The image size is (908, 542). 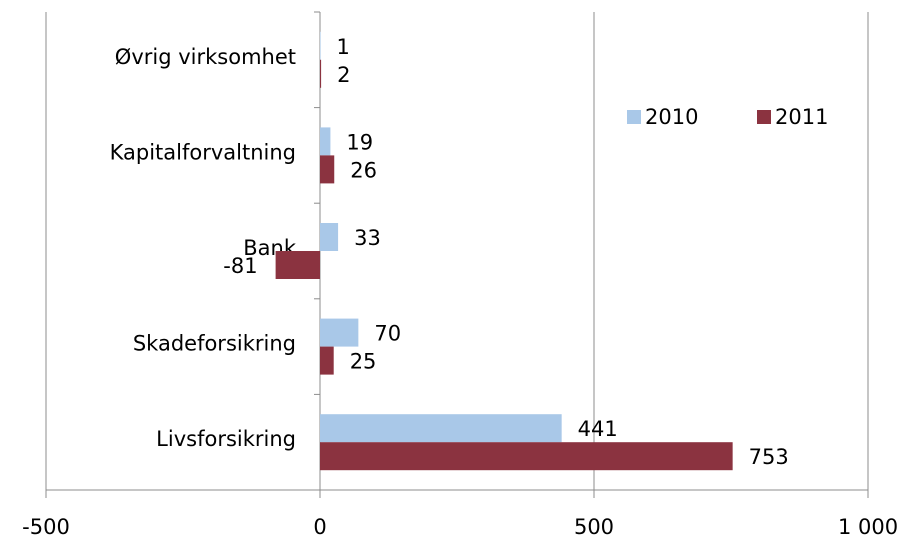 I want to click on data-label: 25, so click(x=363, y=362).